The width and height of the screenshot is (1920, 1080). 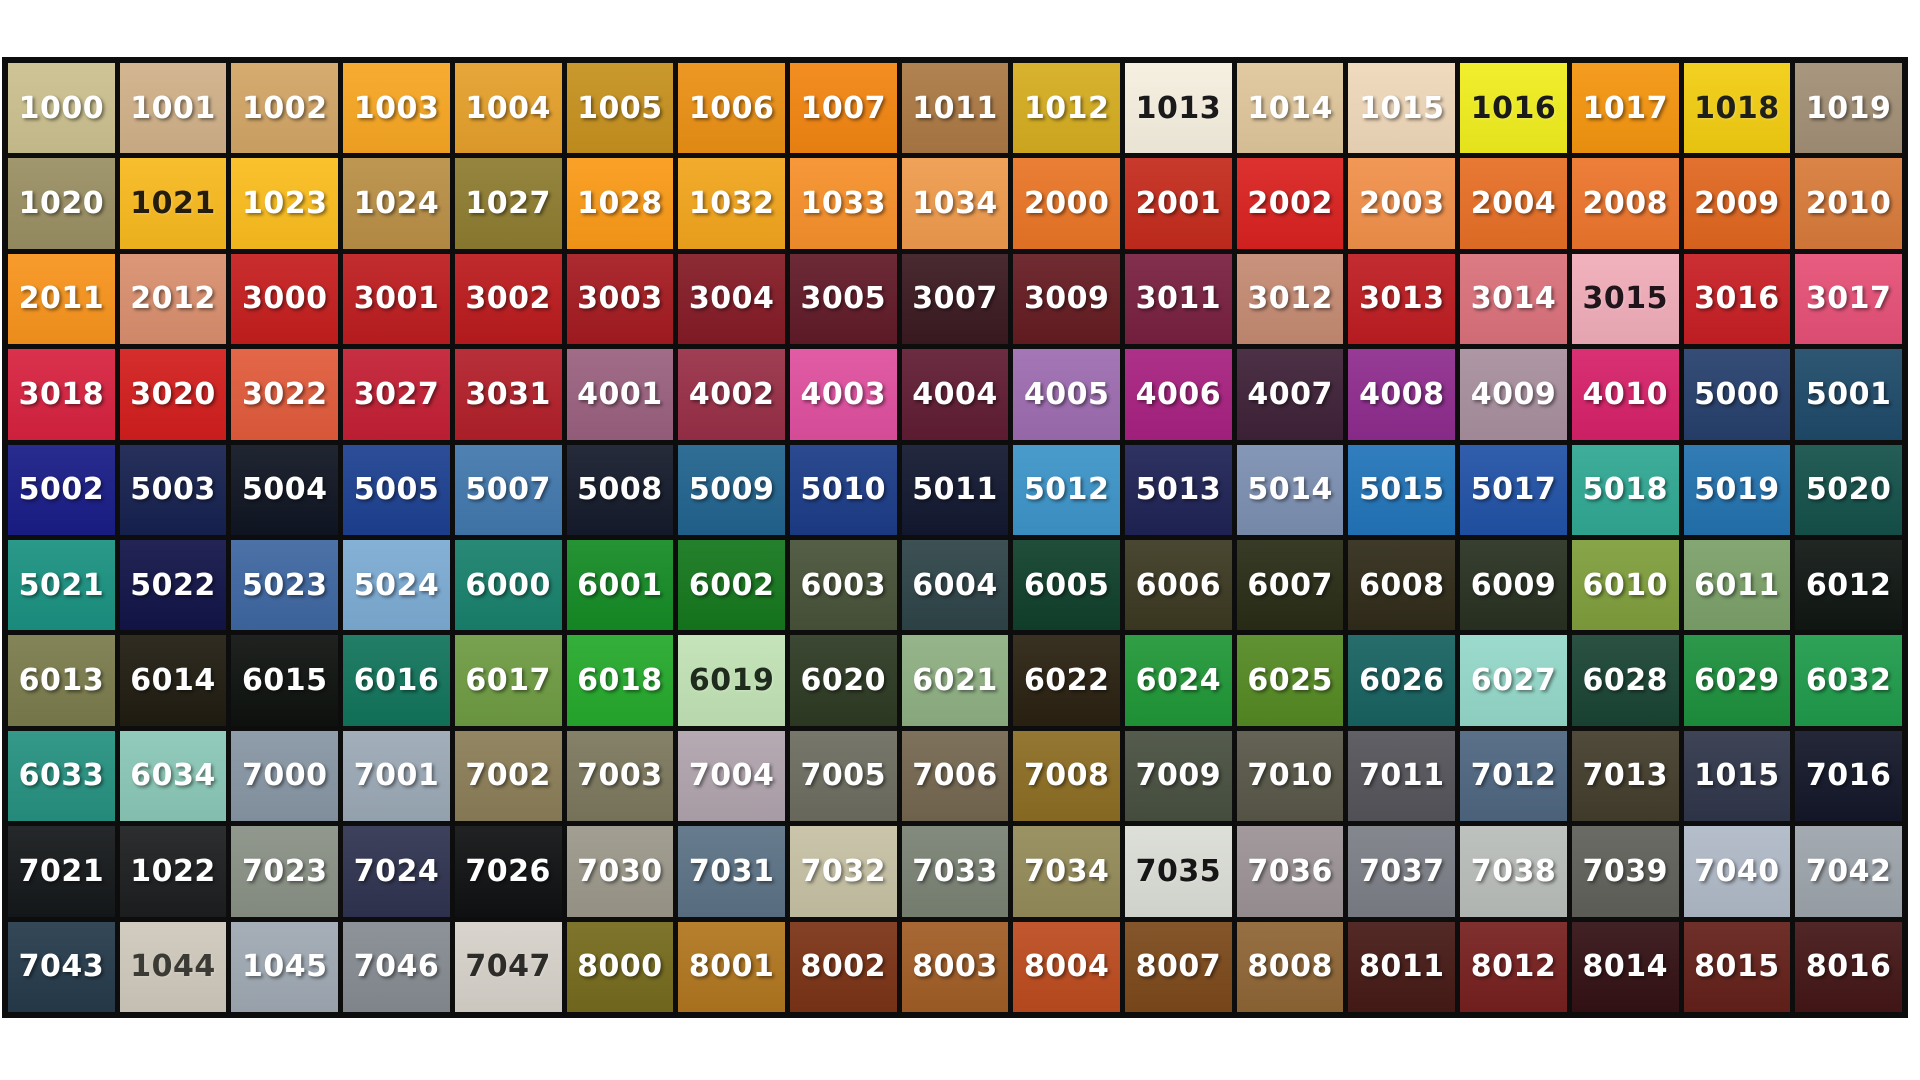 What do you see at coordinates (955, 299) in the screenshot?
I see `ral-code-label: 3007` at bounding box center [955, 299].